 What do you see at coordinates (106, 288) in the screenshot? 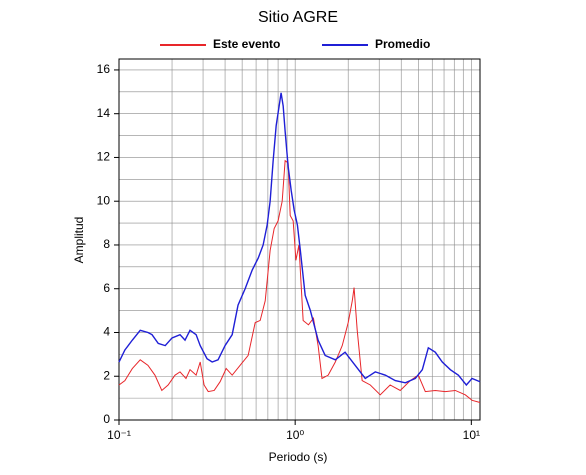
I see `y-tick-label: 6` at bounding box center [106, 288].